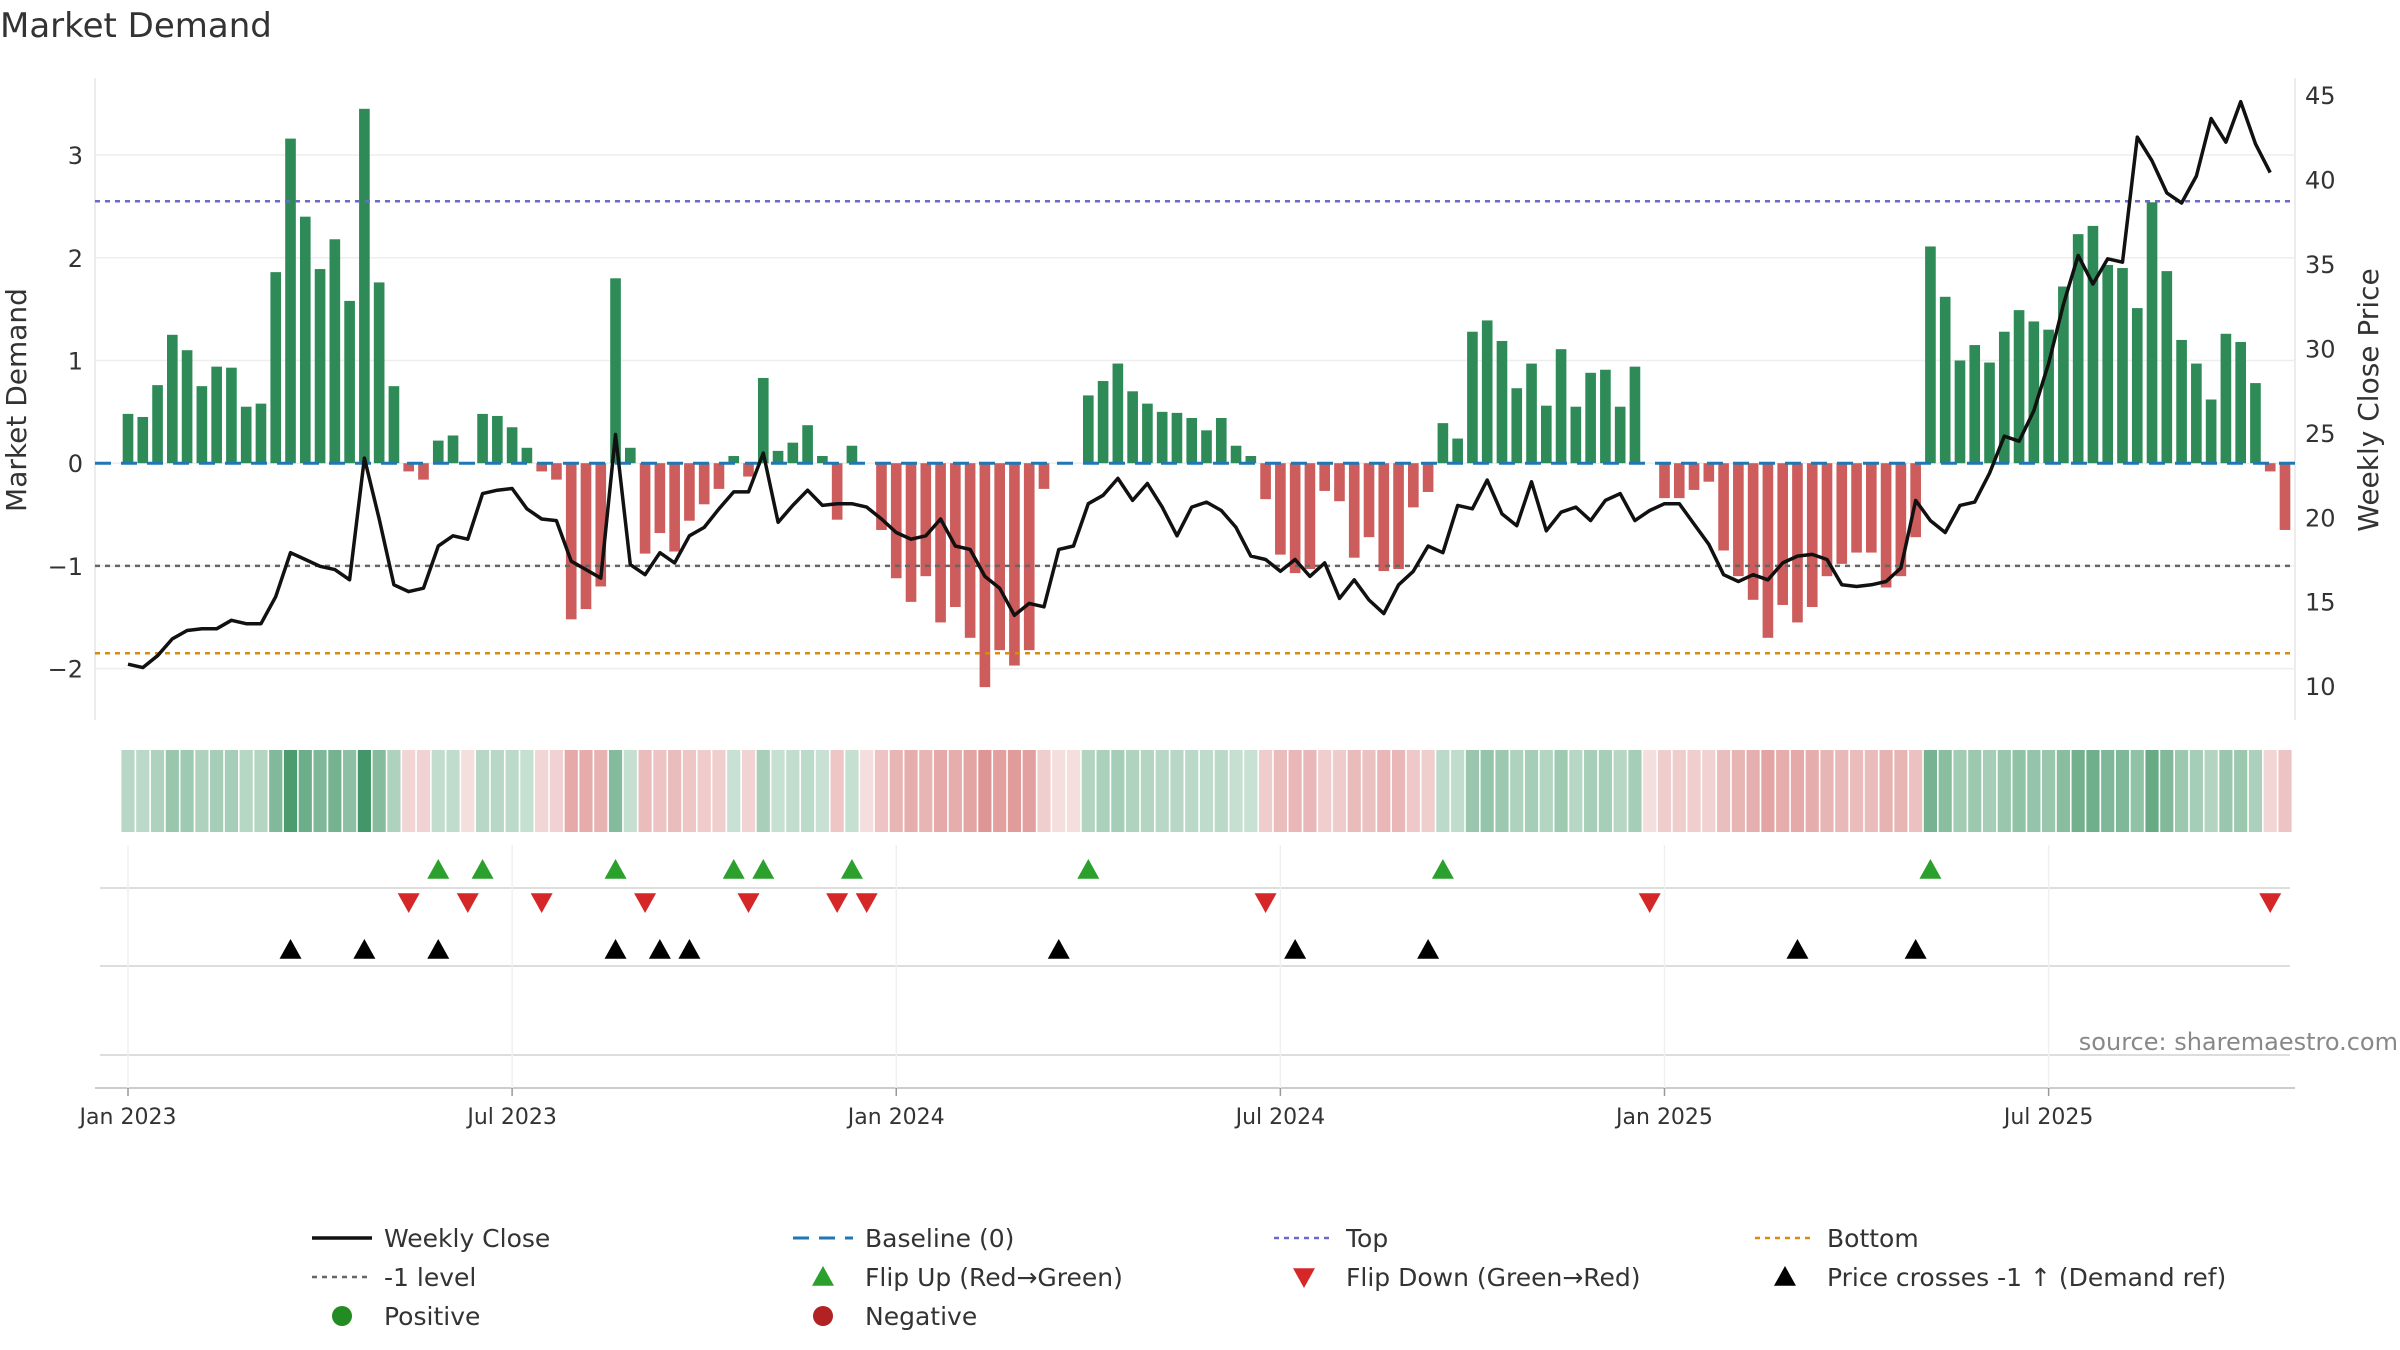 The image size is (2400, 1350). I want to click on right-axis-label: Weekly Close Price, so click(2368, 399).